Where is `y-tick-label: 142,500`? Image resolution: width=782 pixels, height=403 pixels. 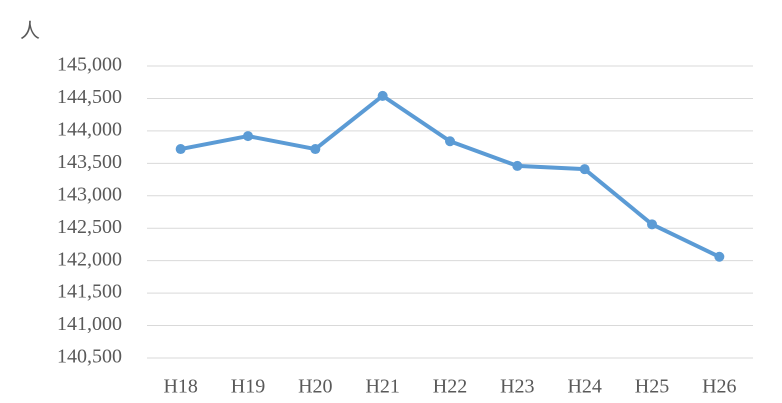
y-tick-label: 142,500 is located at coordinates (89, 227).